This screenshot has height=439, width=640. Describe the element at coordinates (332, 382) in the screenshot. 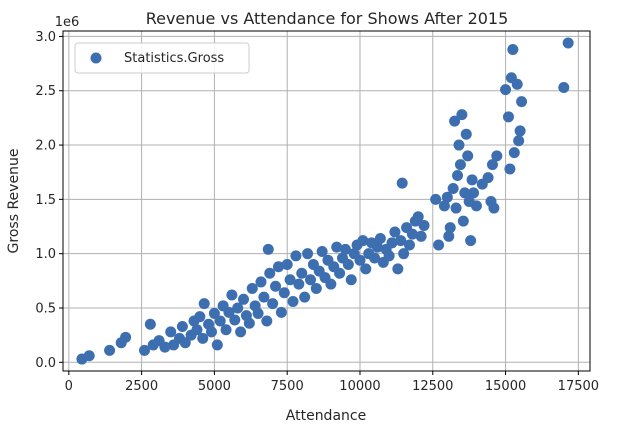

I see `x-axis-ticks: 0 2500 5000 7500 10000 12500 15000 17500` at that location.